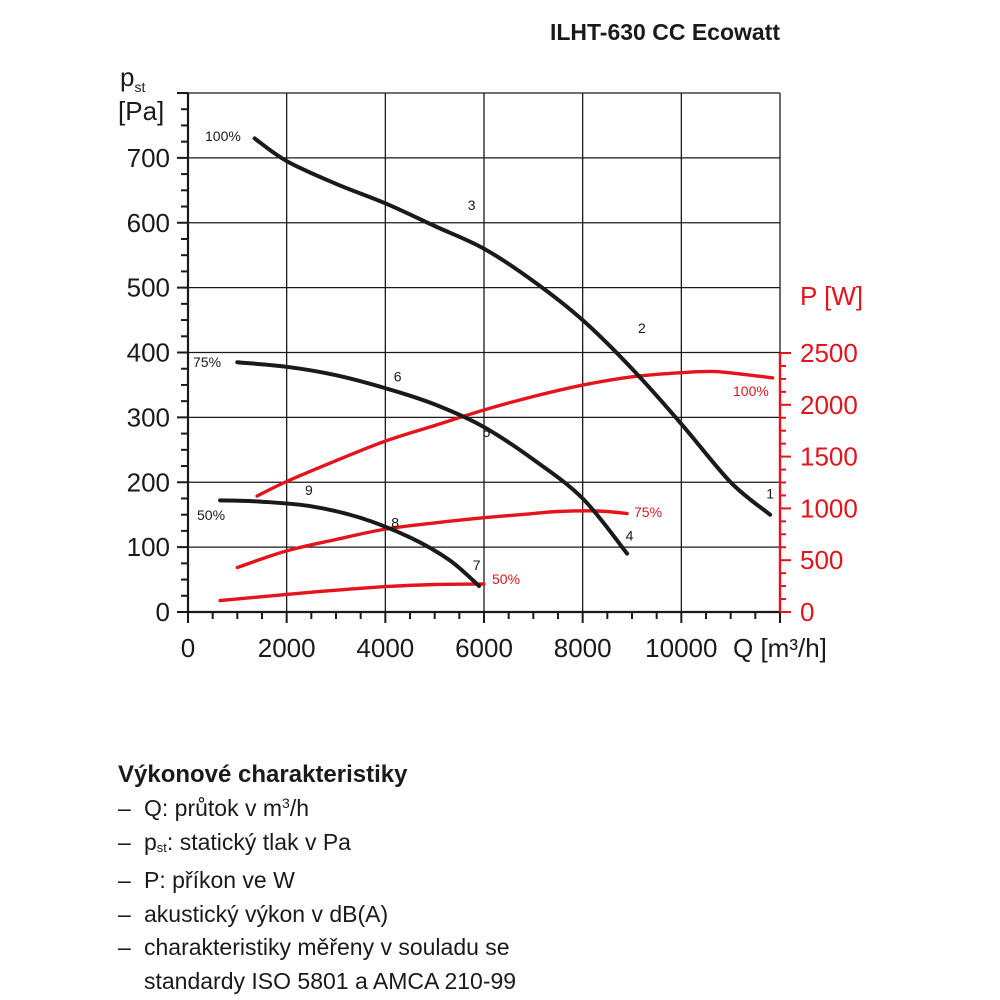 The width and height of the screenshot is (1000, 1000). I want to click on legend-text: /h, so click(299, 808).